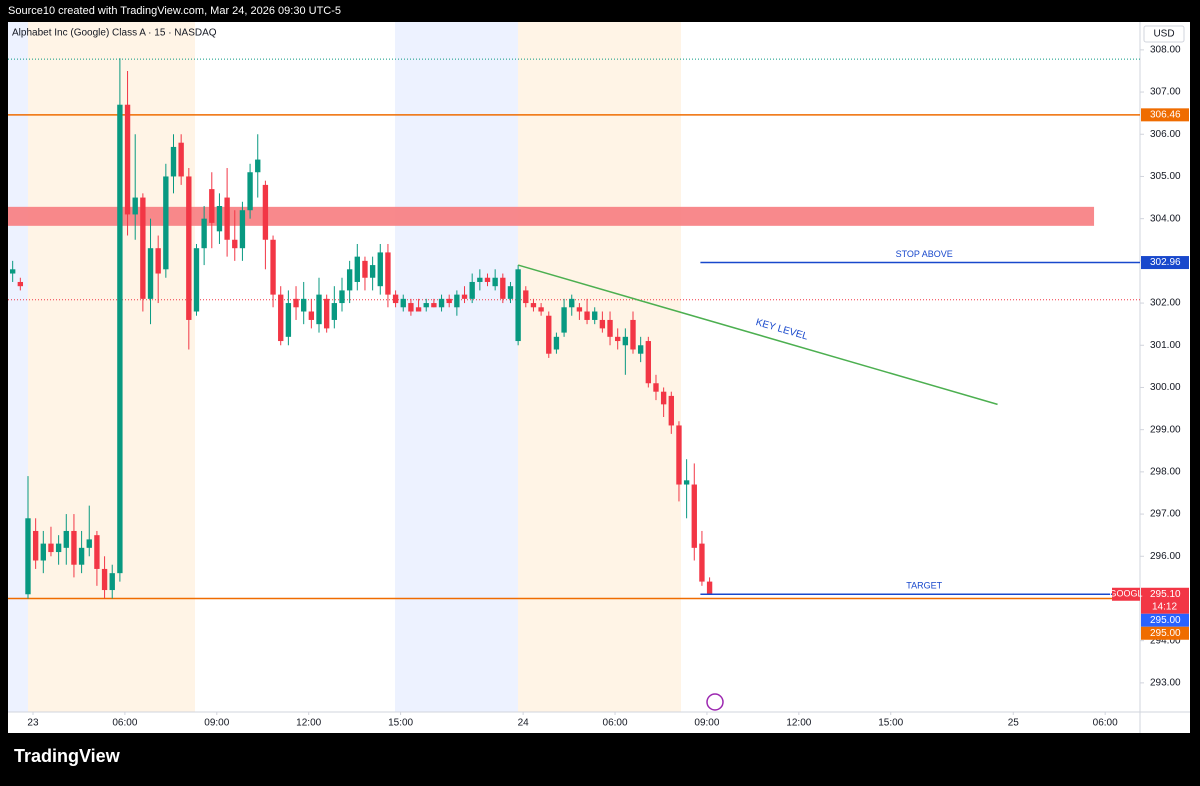 The height and width of the screenshot is (786, 1200). I want to click on y-tick-label: 298.00, so click(1165, 472).